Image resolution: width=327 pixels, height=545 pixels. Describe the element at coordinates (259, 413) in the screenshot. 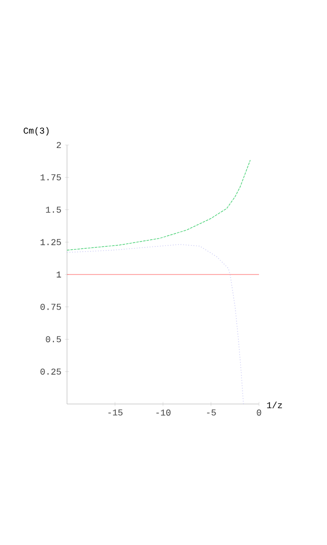

I see `x-tick-label: 0` at that location.